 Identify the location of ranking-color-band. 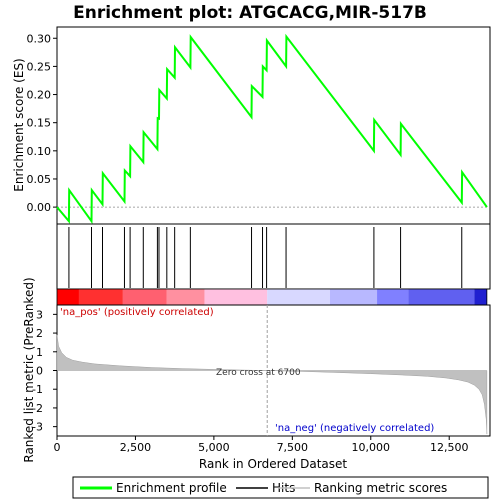
(272, 297).